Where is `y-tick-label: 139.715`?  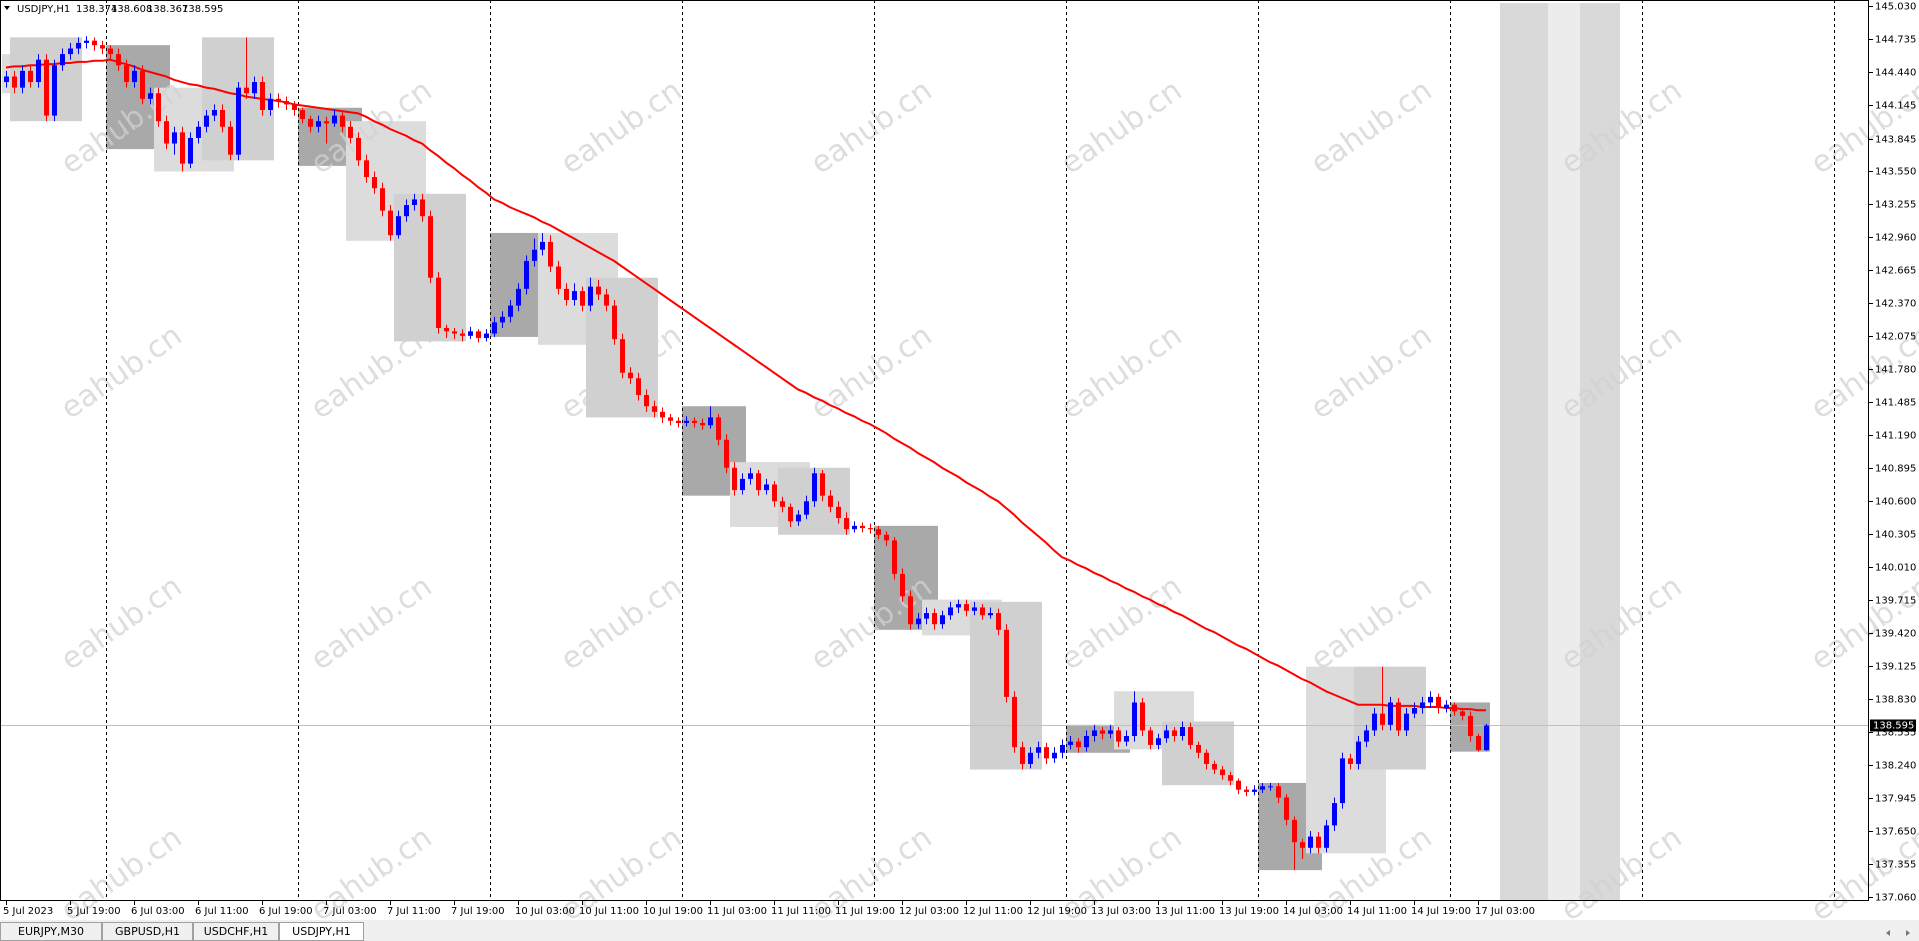 y-tick-label: 139.715 is located at coordinates (1895, 601).